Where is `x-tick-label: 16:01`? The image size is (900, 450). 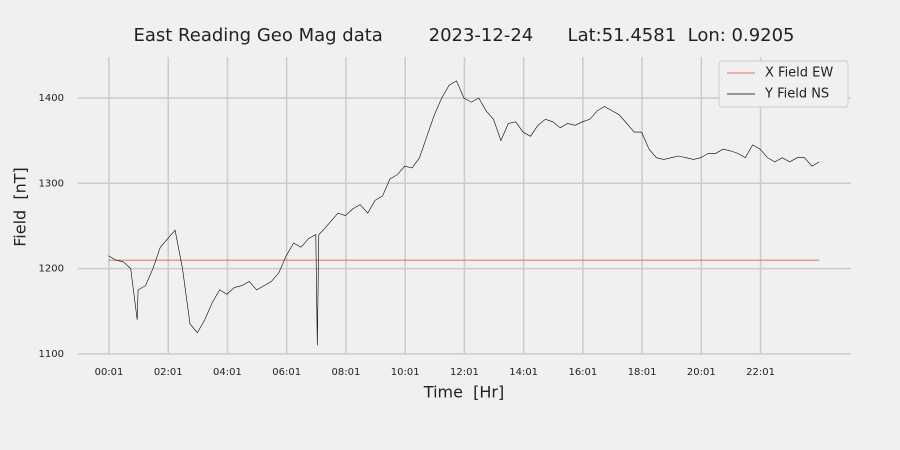 x-tick-label: 16:01 is located at coordinates (582, 372).